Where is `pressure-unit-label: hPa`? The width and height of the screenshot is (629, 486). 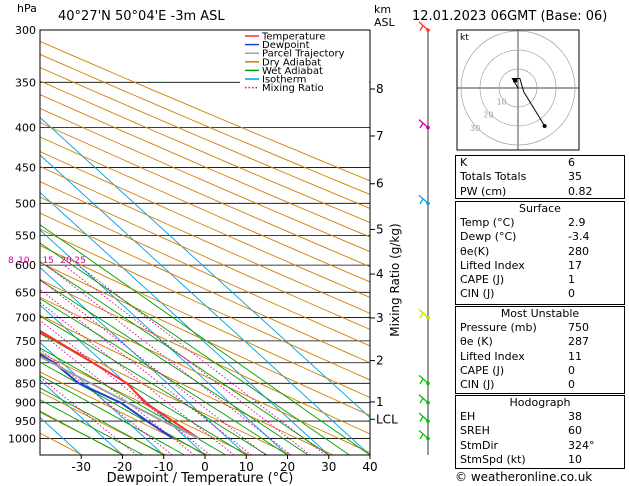
pressure-unit-label: hPa is located at coordinates (27, 8).